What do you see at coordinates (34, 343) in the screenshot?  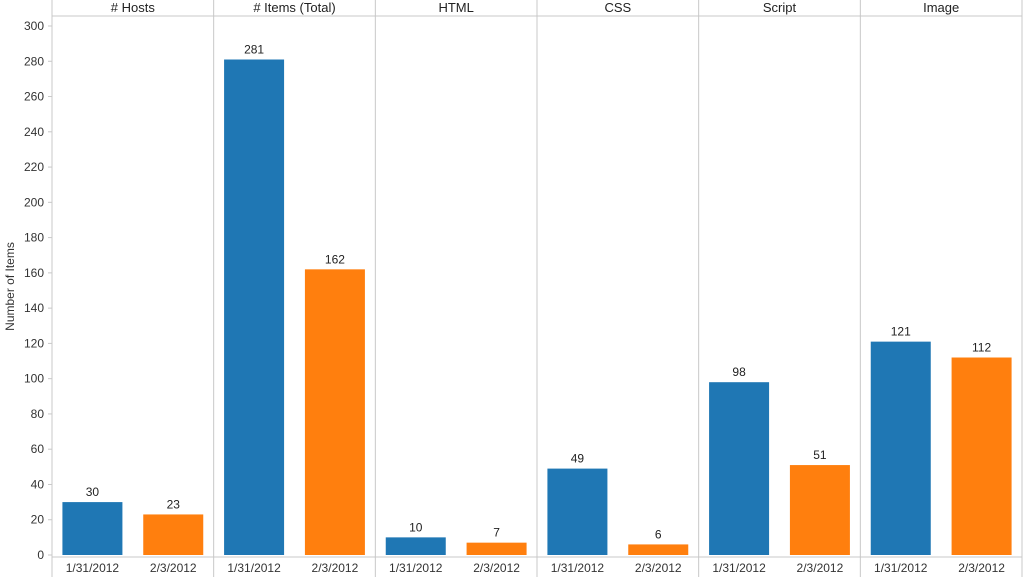 I see `y-tick-label: 120` at bounding box center [34, 343].